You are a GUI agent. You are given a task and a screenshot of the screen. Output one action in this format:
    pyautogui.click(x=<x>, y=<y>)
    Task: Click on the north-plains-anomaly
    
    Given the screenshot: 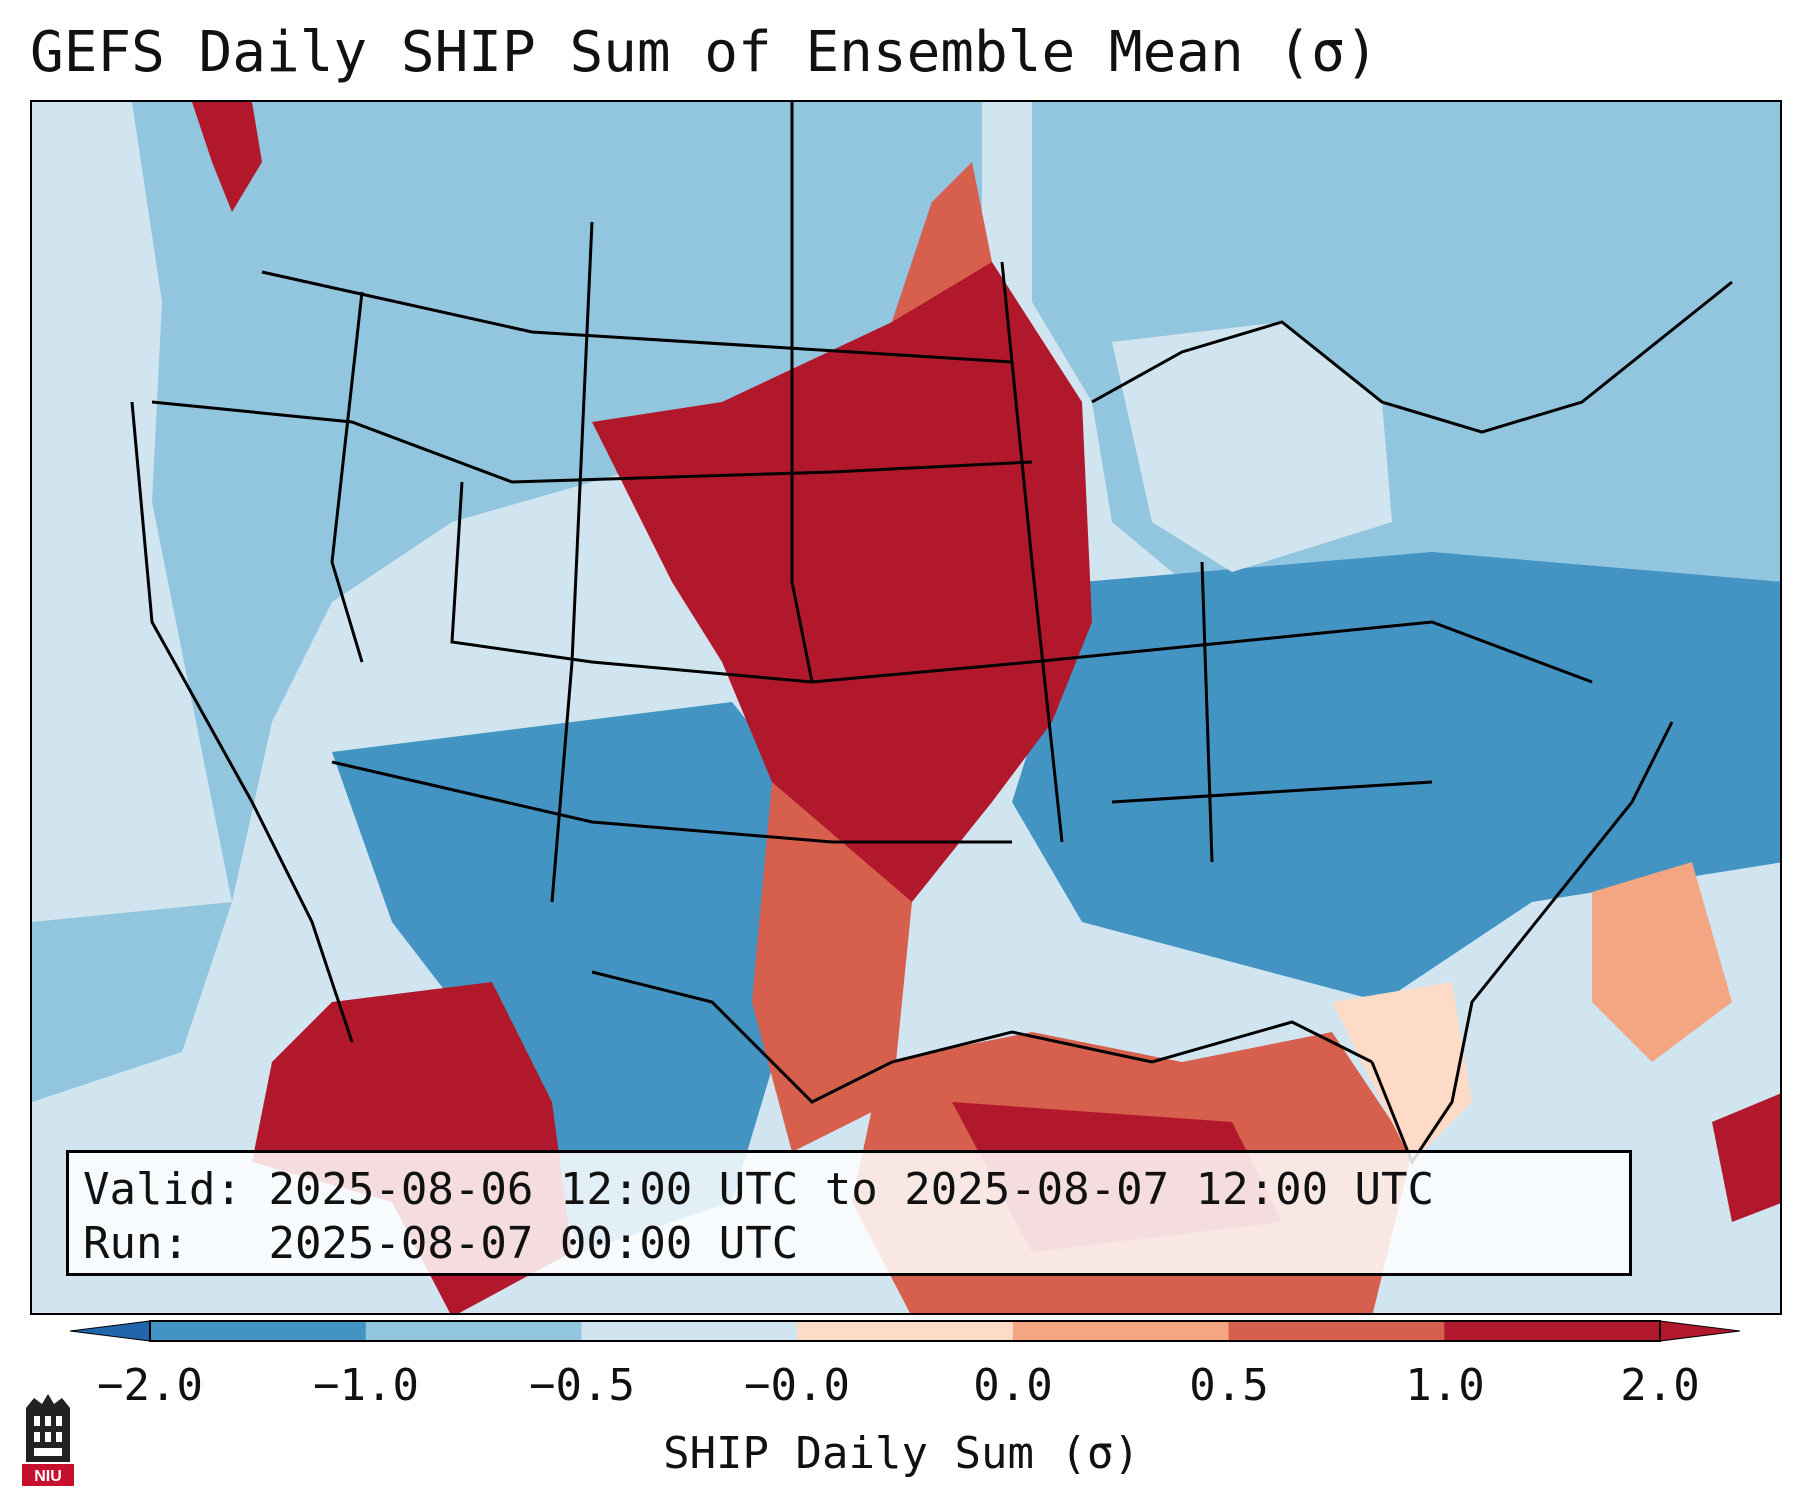 What is the action you would take?
    pyautogui.click(x=942, y=242)
    